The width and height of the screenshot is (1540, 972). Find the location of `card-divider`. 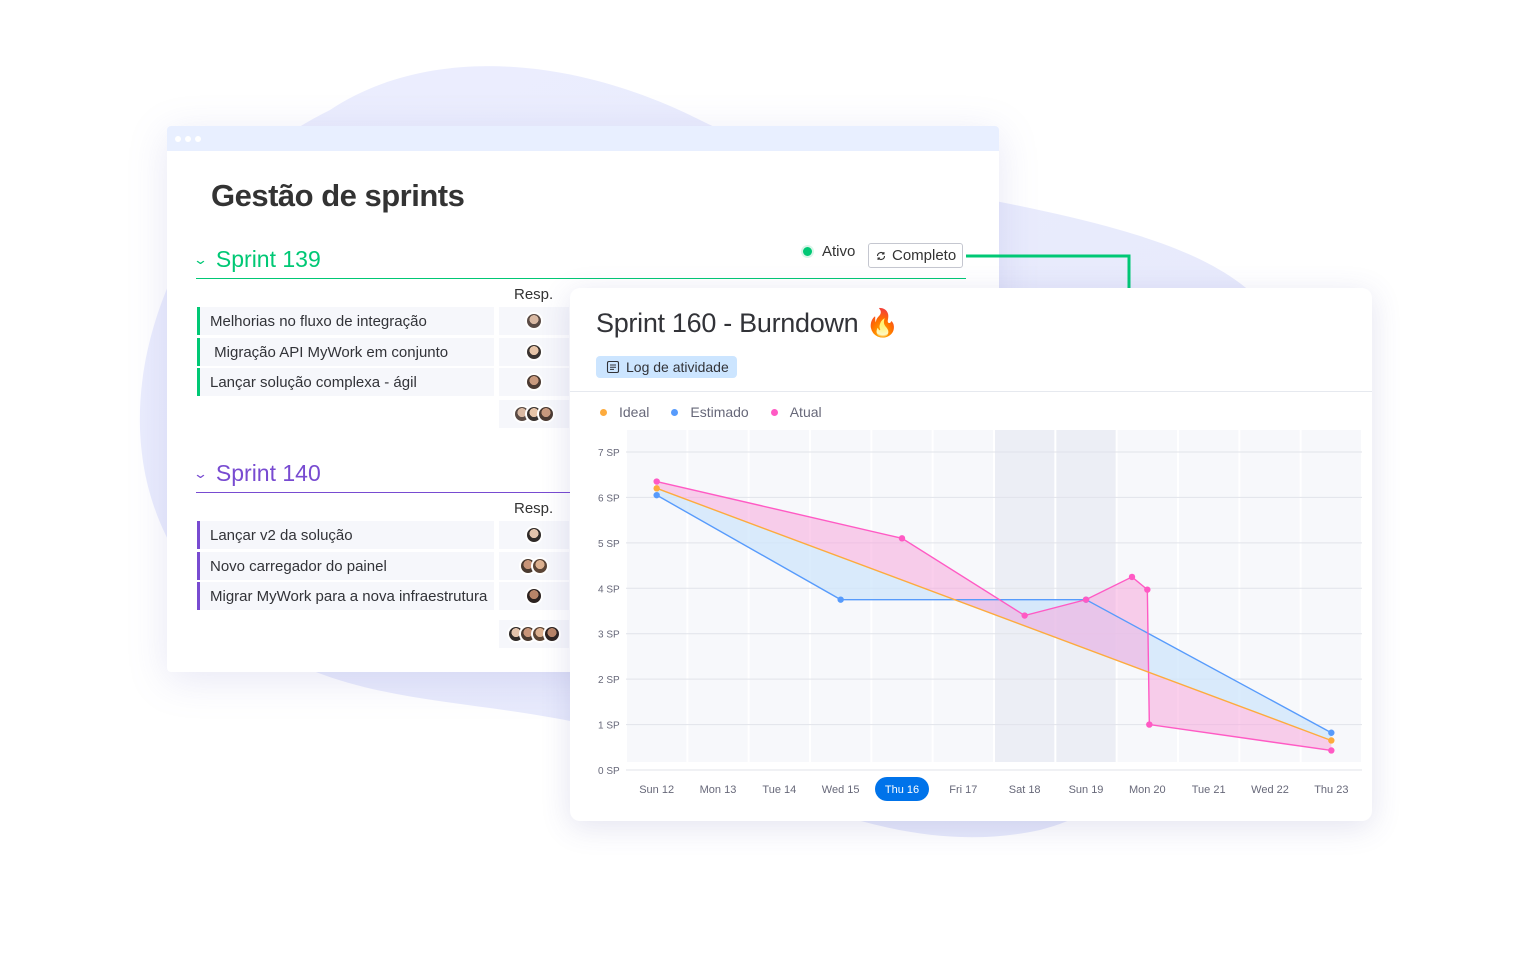

card-divider is located at coordinates (971, 391).